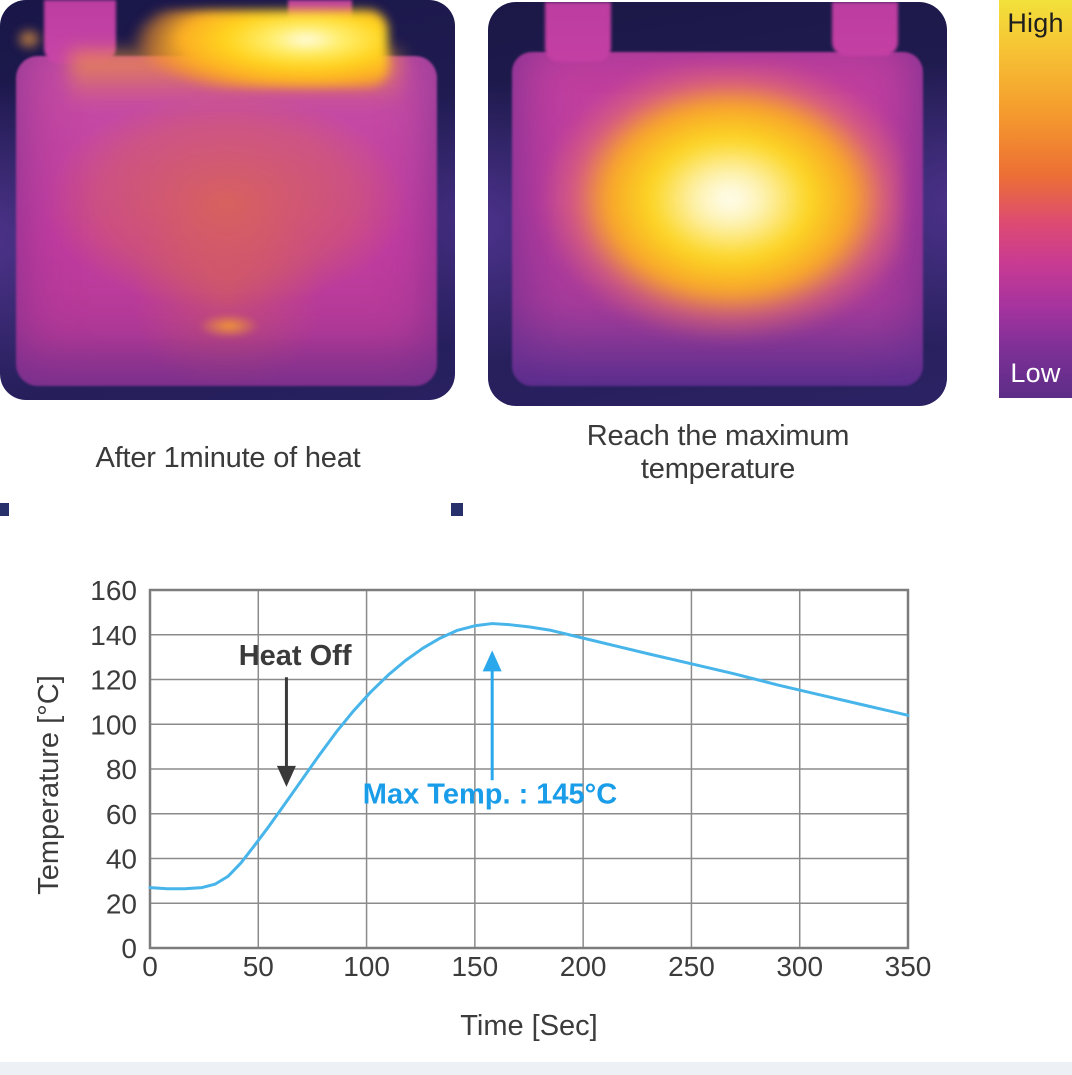  Describe the element at coordinates (578, 32) in the screenshot. I see `battery-terminal-left` at that location.